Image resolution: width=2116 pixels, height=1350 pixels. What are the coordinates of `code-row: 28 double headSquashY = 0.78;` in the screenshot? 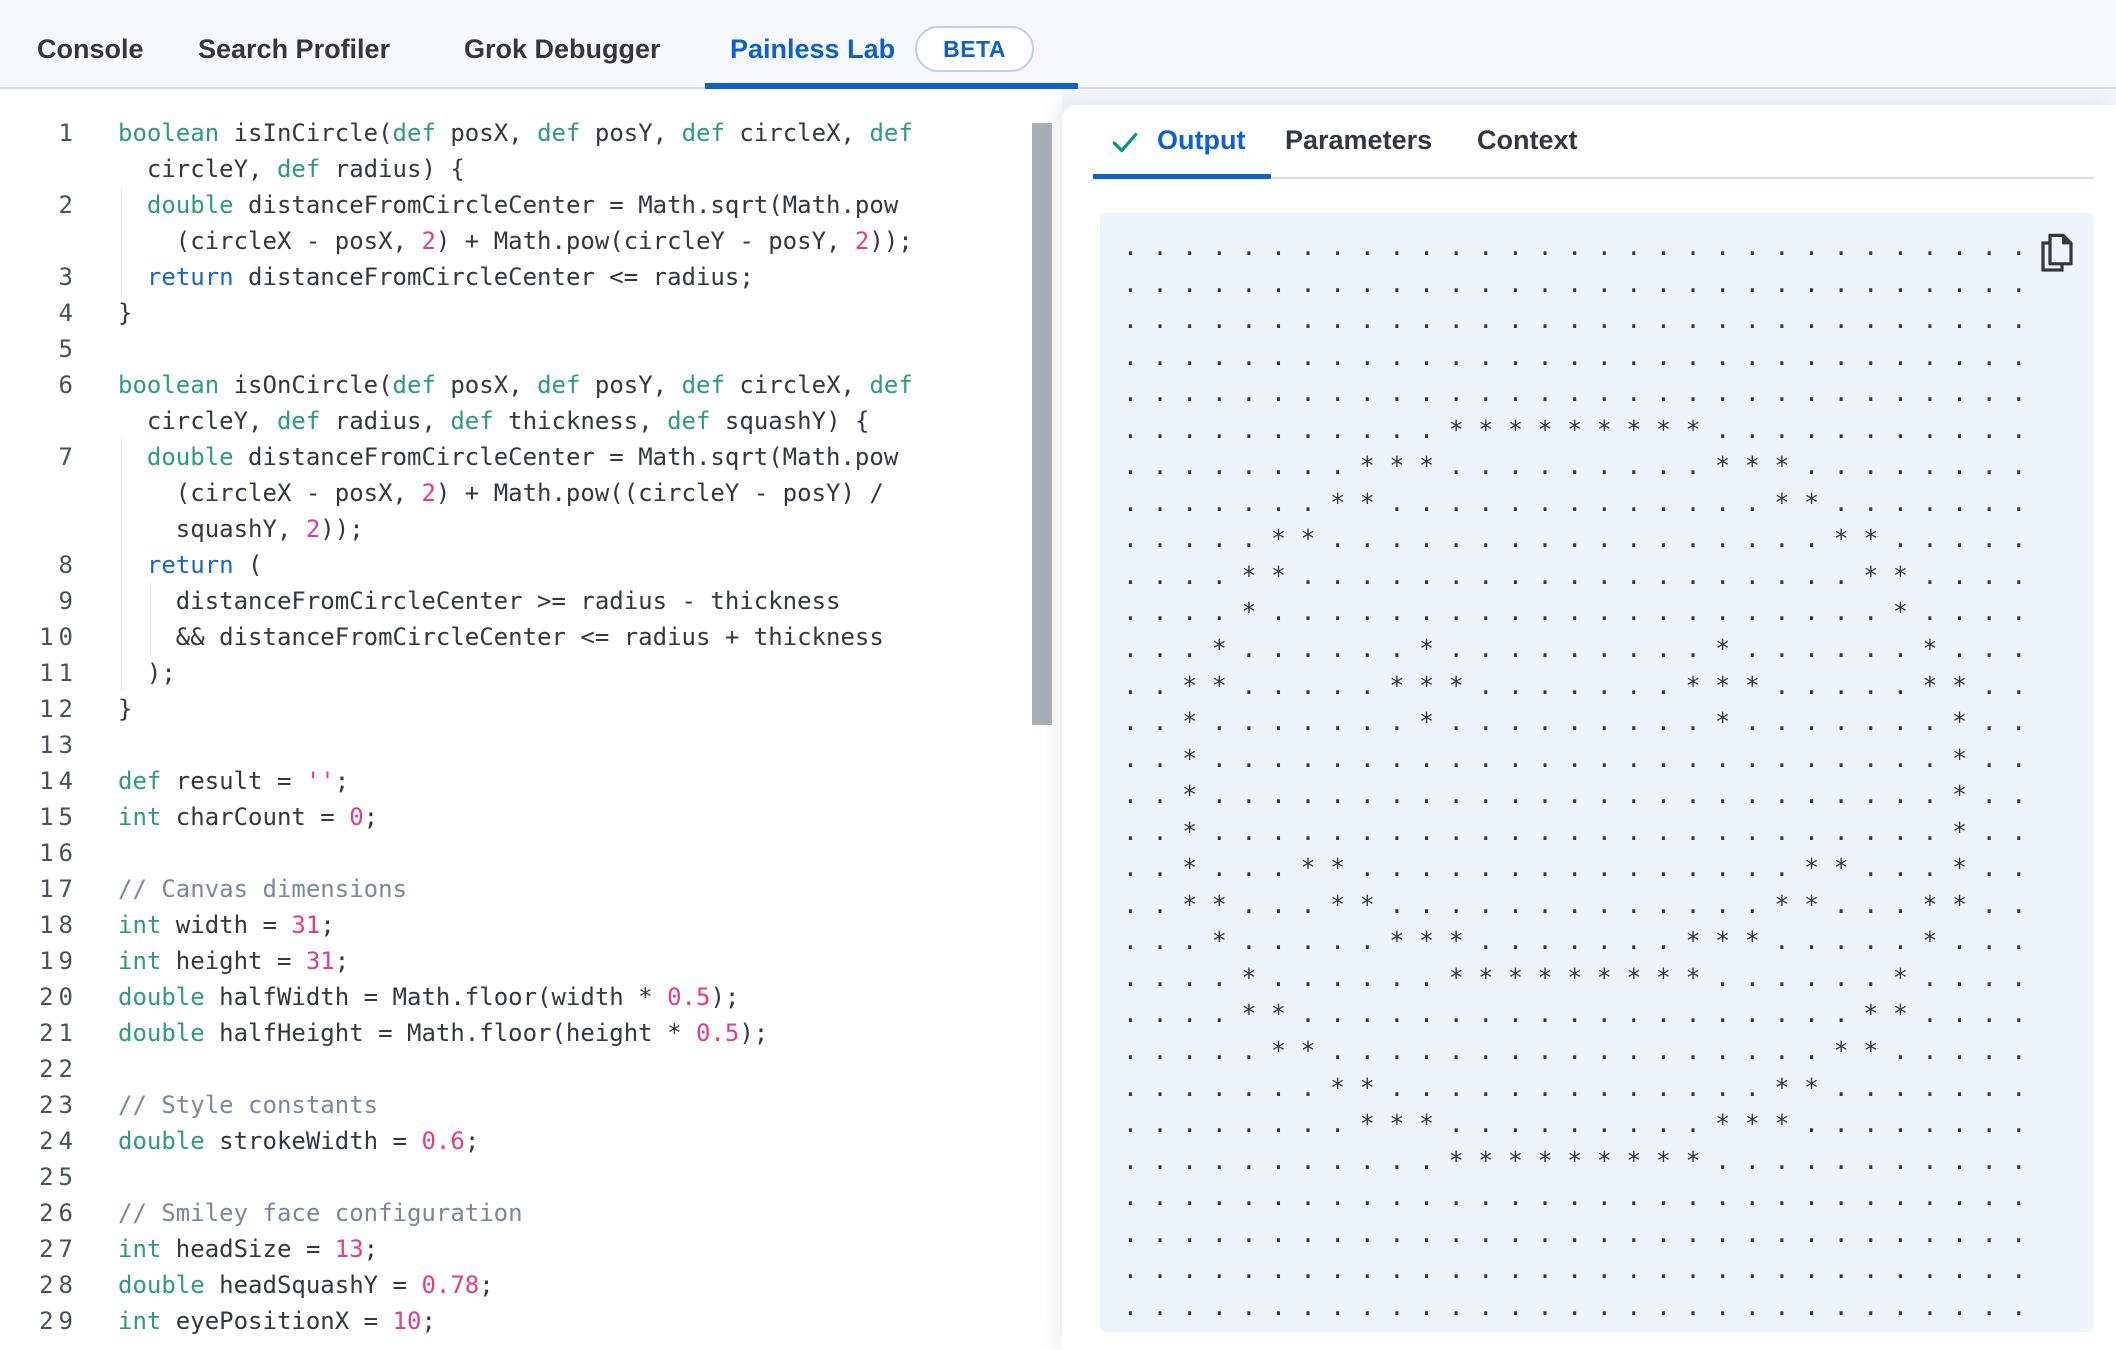 It's located at (531, 1285).